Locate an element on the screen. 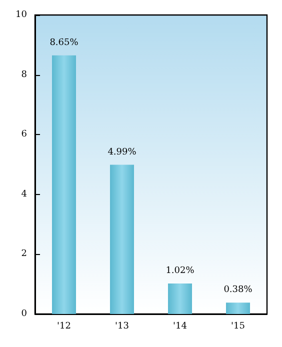 The image size is (282, 347). y-tick-label: 4 is located at coordinates (24, 194).